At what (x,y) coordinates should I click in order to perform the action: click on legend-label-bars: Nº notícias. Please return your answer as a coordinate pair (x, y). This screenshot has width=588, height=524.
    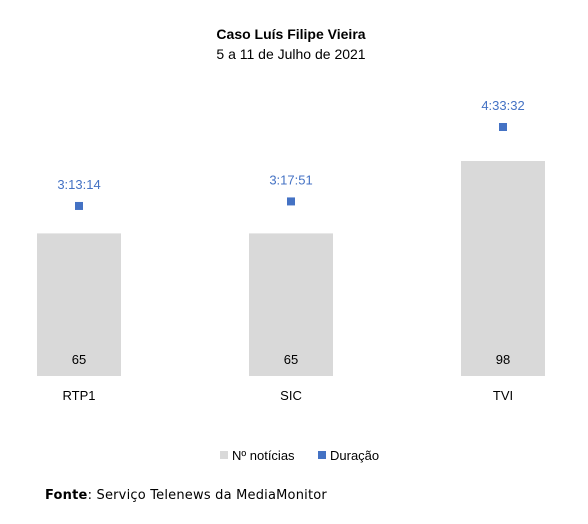
    Looking at the image, I should click on (263, 455).